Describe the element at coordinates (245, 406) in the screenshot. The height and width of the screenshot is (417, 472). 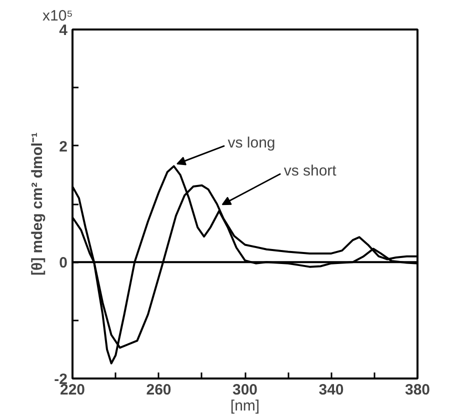
I see `x-axis-title: [nm]` at that location.